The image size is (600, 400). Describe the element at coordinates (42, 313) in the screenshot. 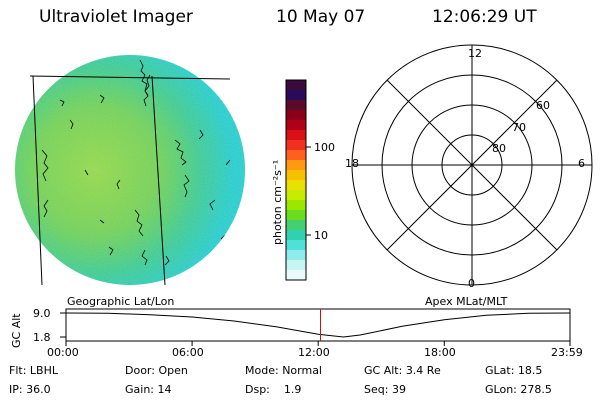

I see `alt-ytick-label-9: 9.0` at that location.